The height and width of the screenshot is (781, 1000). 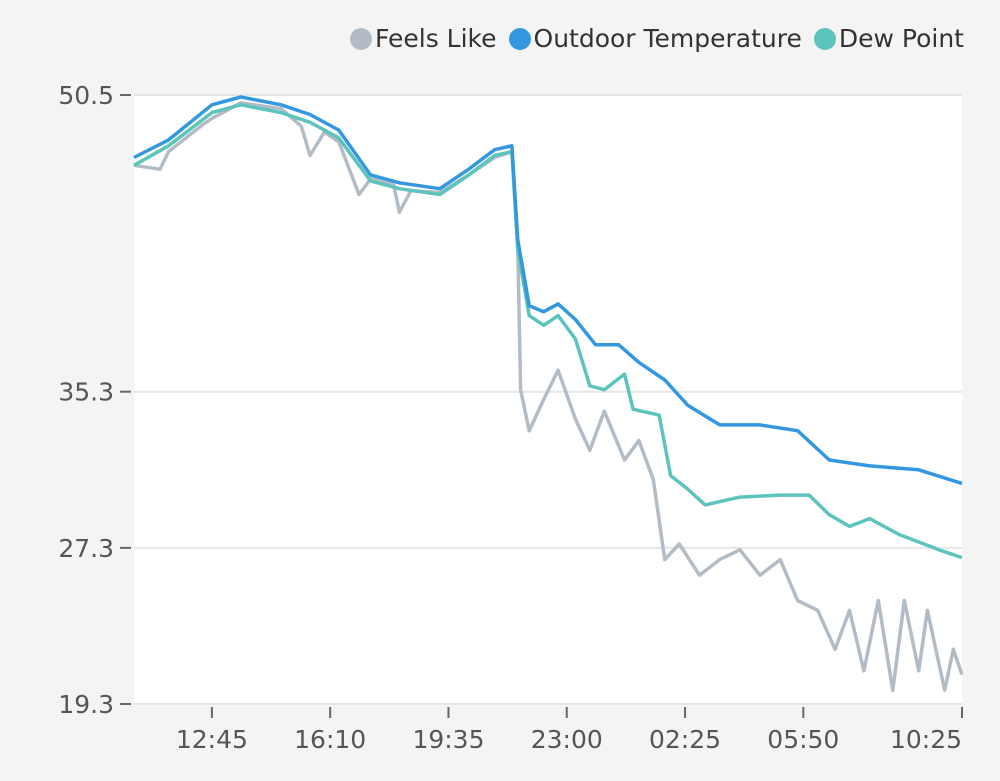 What do you see at coordinates (212, 739) in the screenshot?
I see `x-tick-label: 12:45` at bounding box center [212, 739].